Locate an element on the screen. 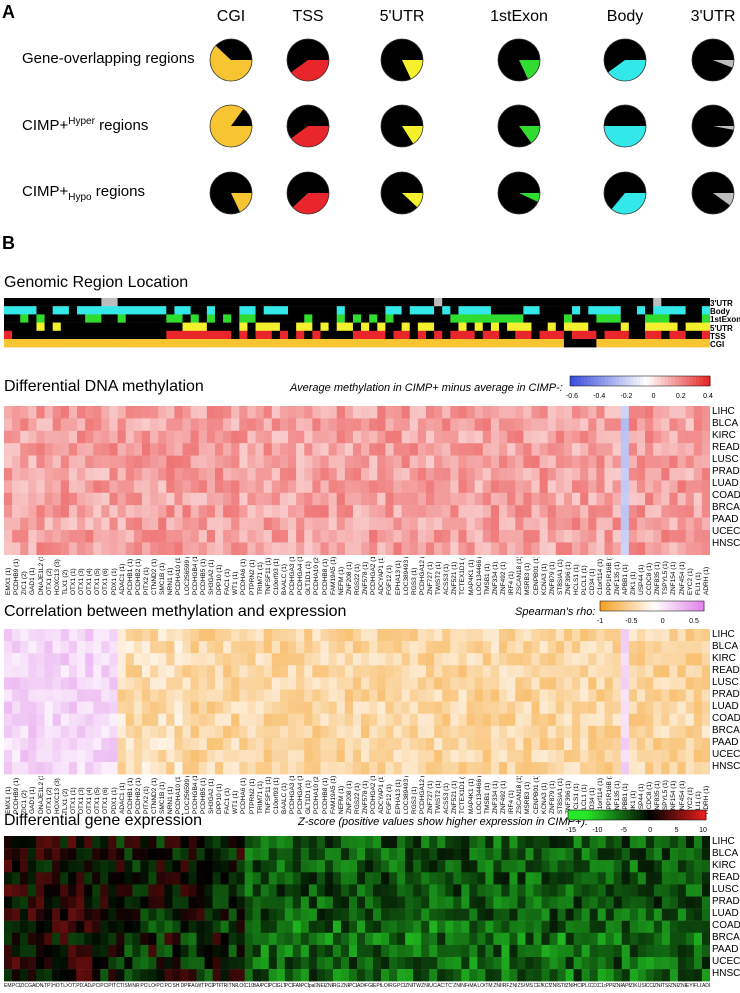 The image size is (740, 993). gene-label-73: C1orf114 (1) is located at coordinates (601, 576).